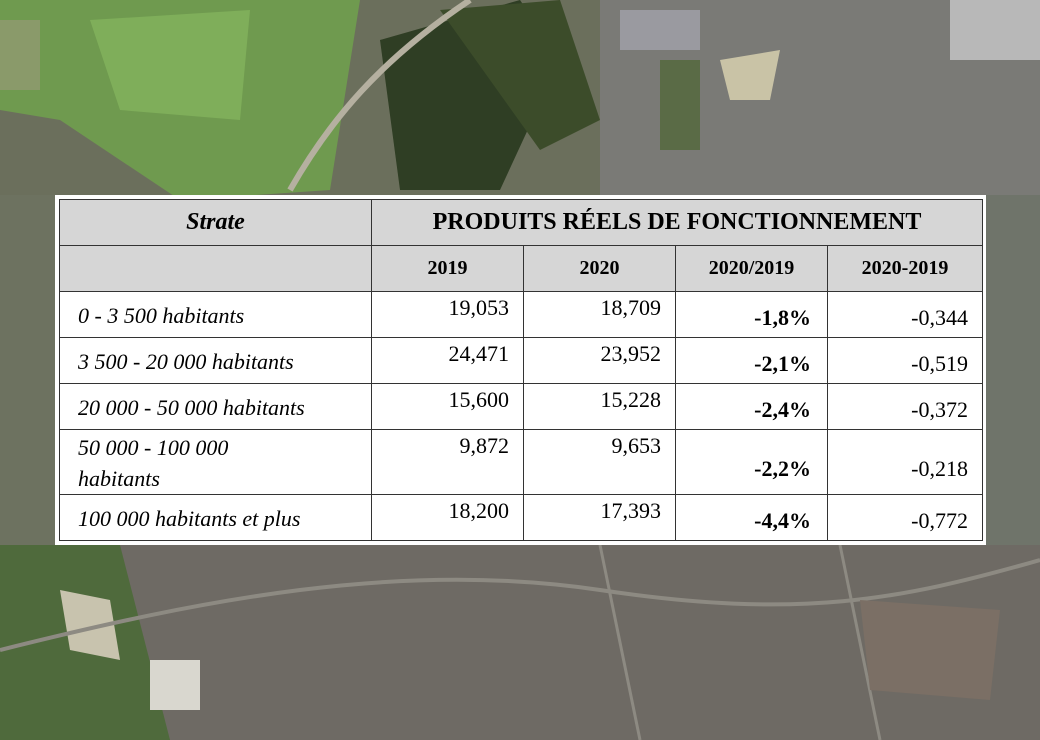 The height and width of the screenshot is (740, 1040). Describe the element at coordinates (677, 222) in the screenshot. I see `table-title-header: PRODUITS RÉELS DE FONCTIONNEMENT` at that location.